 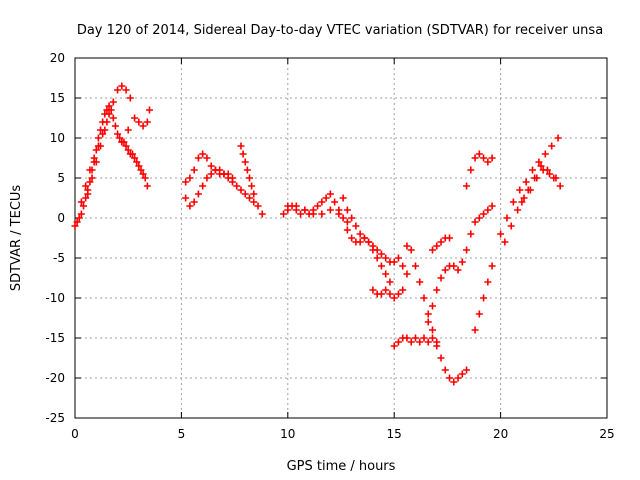 What do you see at coordinates (55, 338) in the screenshot?
I see `y-tick-label: -15` at bounding box center [55, 338].